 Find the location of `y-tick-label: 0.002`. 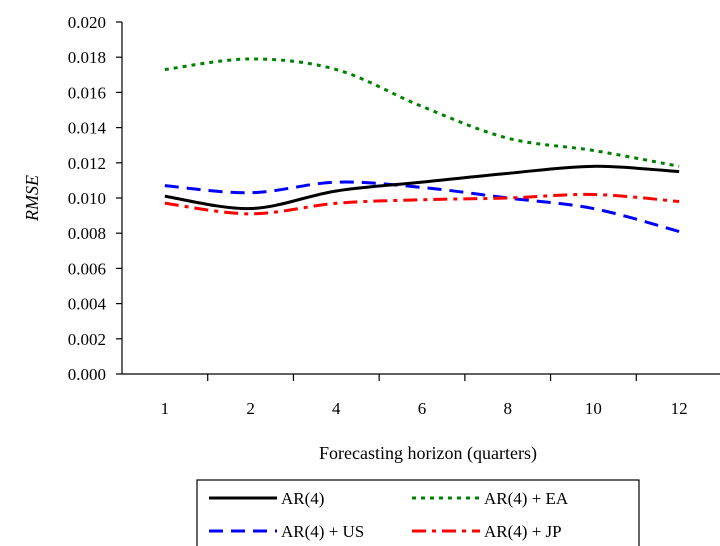

y-tick-label: 0.002 is located at coordinates (87, 339).